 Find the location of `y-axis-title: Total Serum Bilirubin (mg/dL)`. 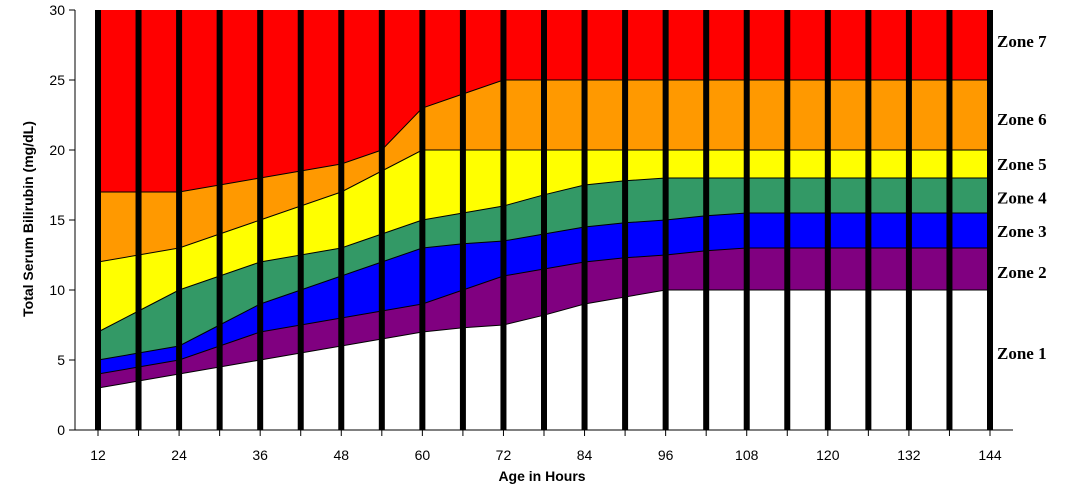

y-axis-title: Total Serum Bilirubin (mg/dL) is located at coordinates (28, 219).